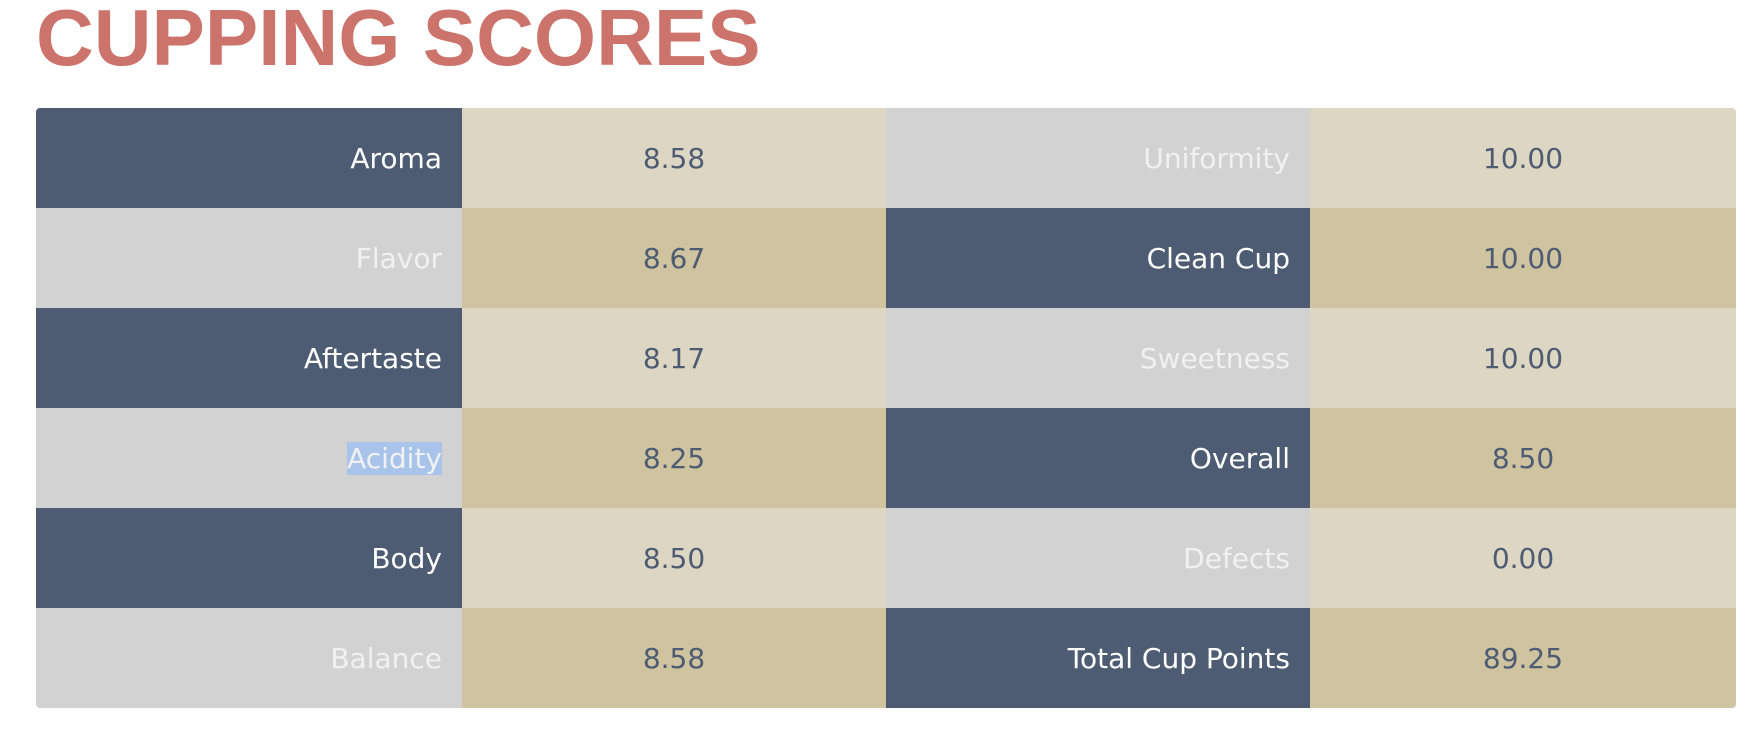 The width and height of the screenshot is (1764, 730). What do you see at coordinates (394, 458) in the screenshot?
I see `selected-text: Acidity` at bounding box center [394, 458].